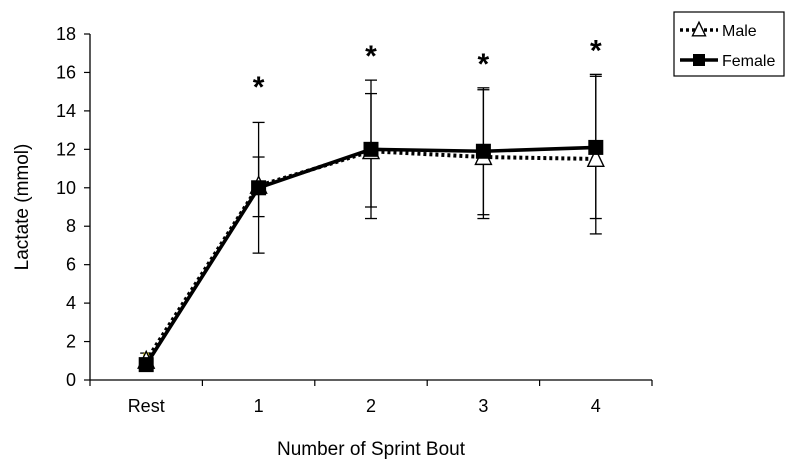  I want to click on x-tick-label: 4, so click(596, 406).